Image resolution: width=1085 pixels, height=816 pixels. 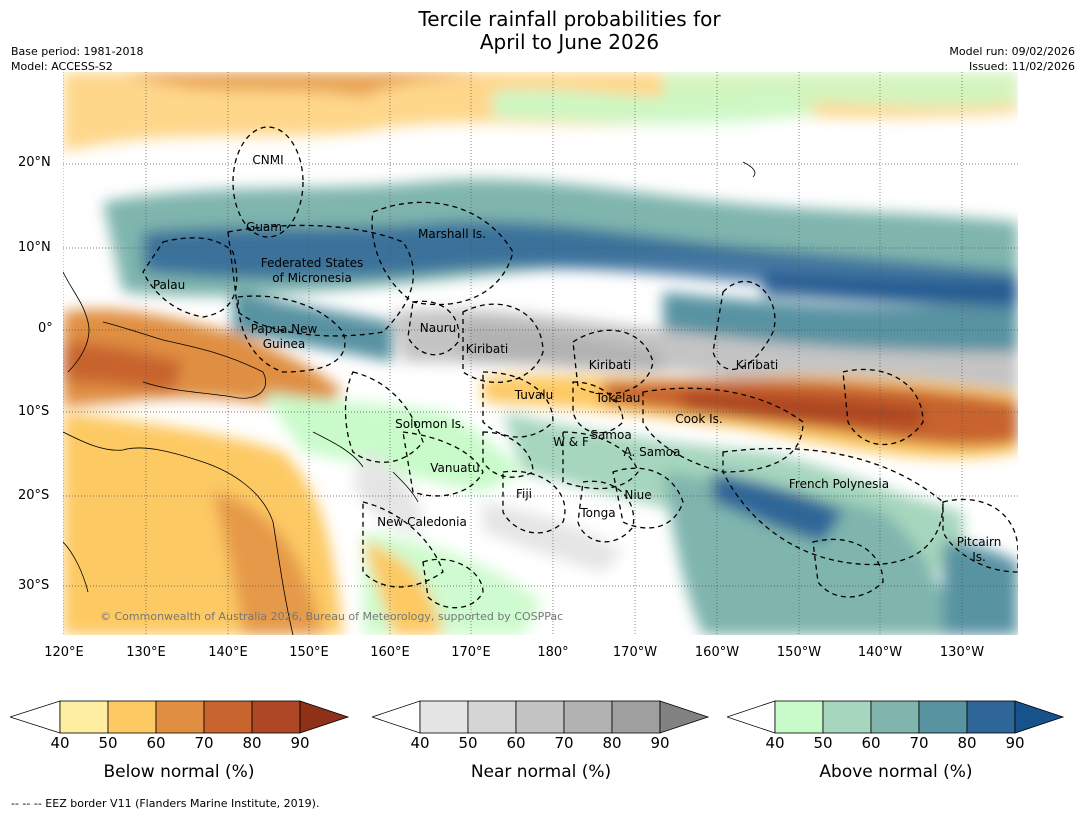 I want to click on tick-near-60: 60, so click(x=516, y=743).